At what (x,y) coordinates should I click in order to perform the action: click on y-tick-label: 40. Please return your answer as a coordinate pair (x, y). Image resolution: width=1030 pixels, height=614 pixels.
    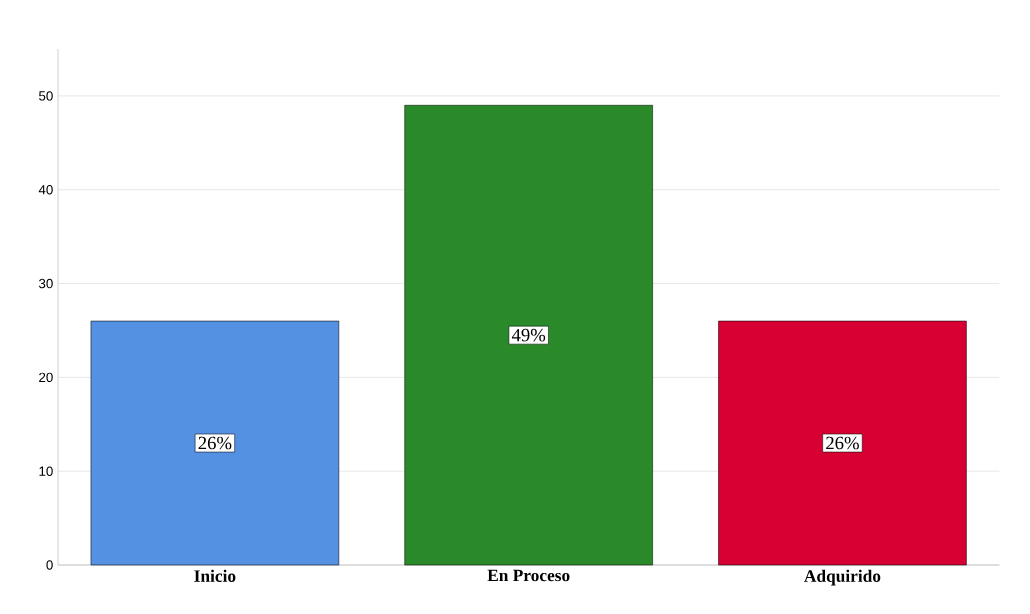
    Looking at the image, I should click on (45, 190).